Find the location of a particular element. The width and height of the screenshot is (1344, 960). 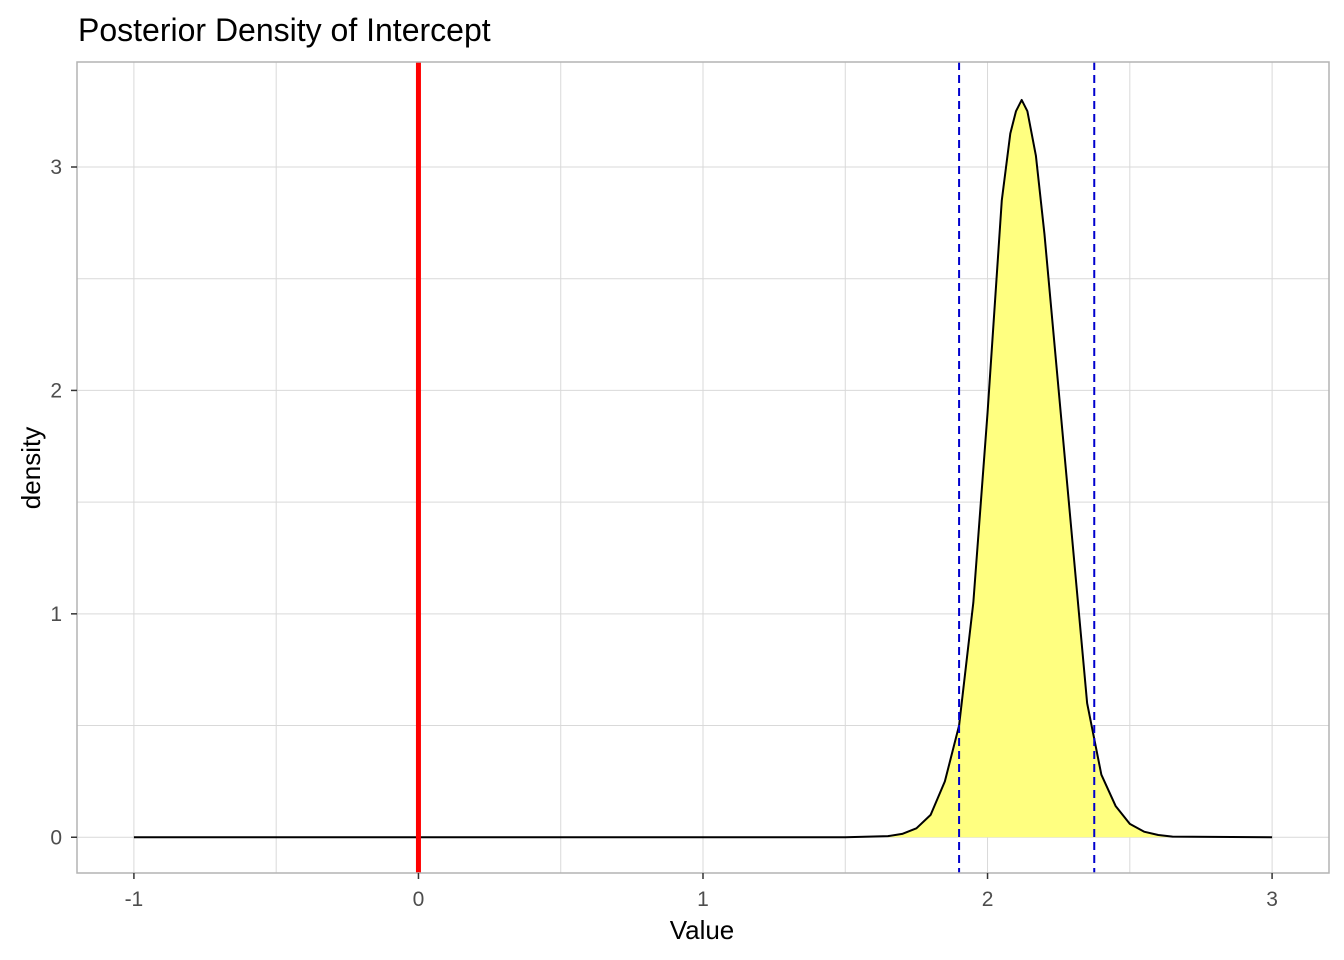

y-tick-label: 3 is located at coordinates (56, 167).